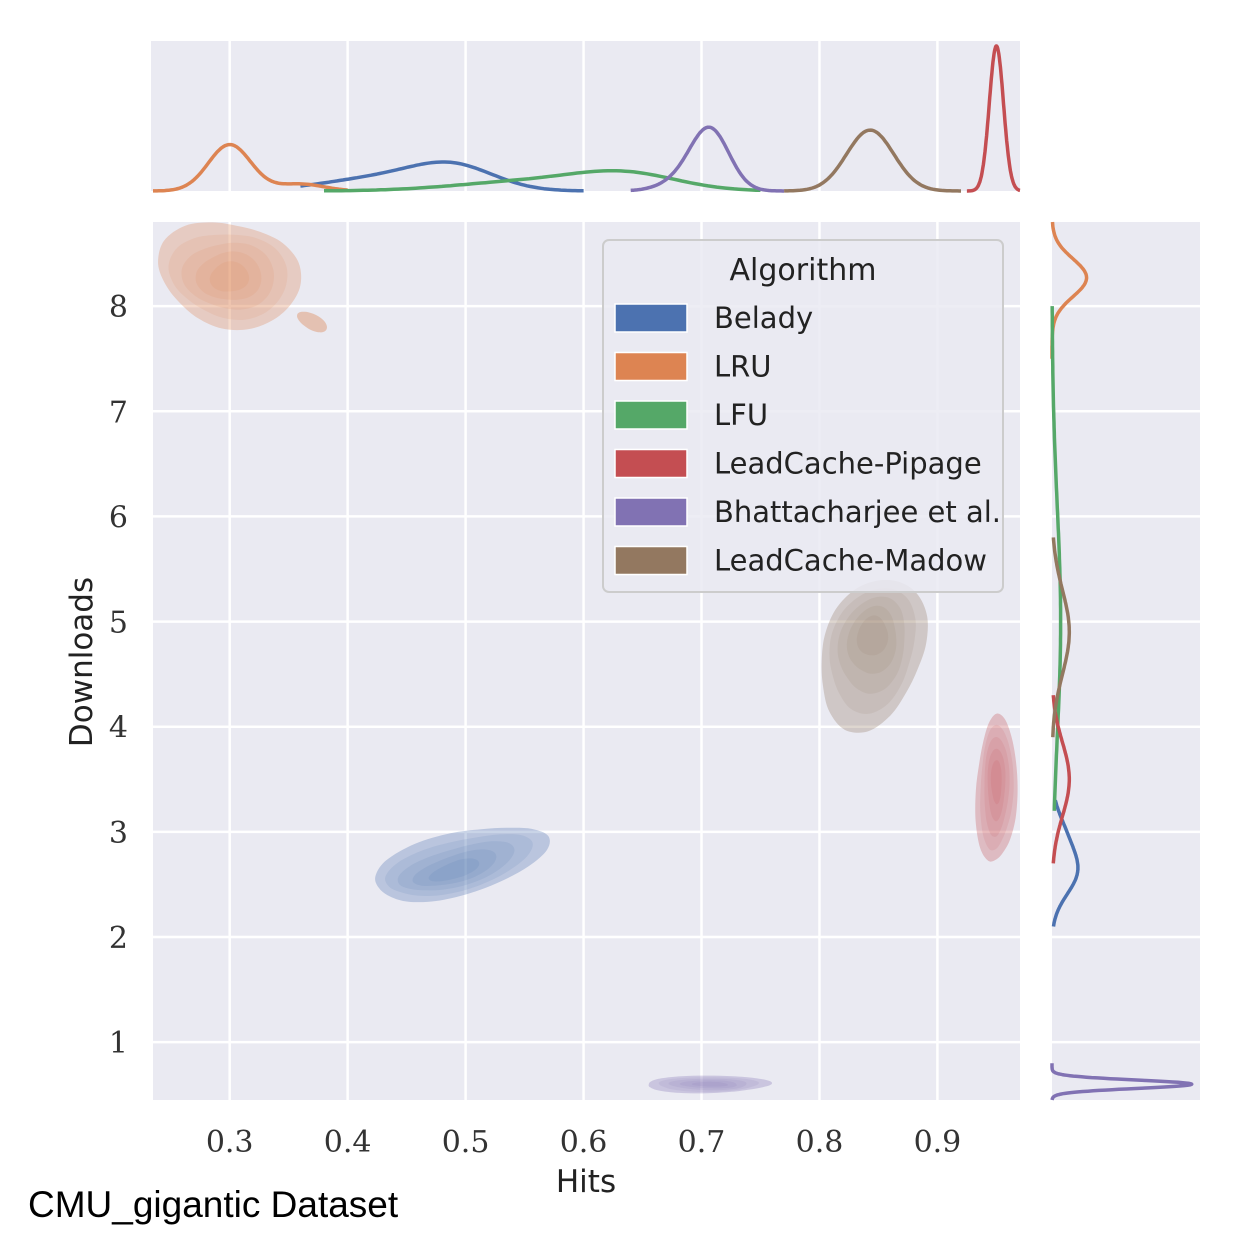 This screenshot has height=1241, width=1241. What do you see at coordinates (803, 270) in the screenshot?
I see `legend-title: Algorithm` at bounding box center [803, 270].